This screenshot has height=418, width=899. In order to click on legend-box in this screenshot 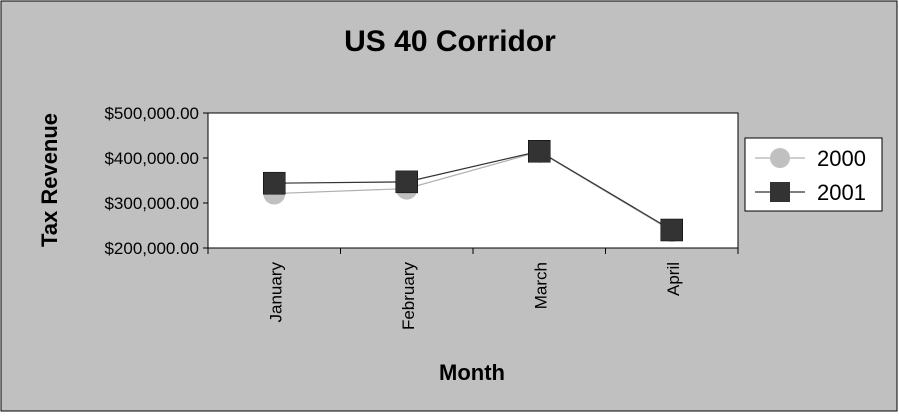, I will do `click(813, 174)`.